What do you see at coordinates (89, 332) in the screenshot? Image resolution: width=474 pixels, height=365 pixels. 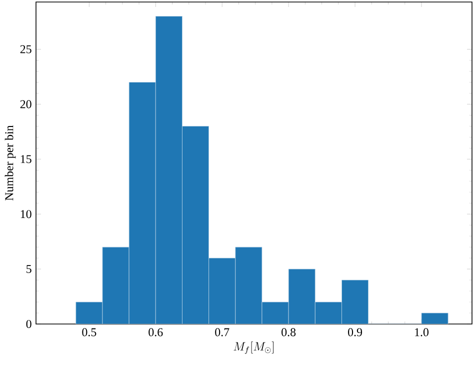 I see `x-tick-label: 0.5` at bounding box center [89, 332].